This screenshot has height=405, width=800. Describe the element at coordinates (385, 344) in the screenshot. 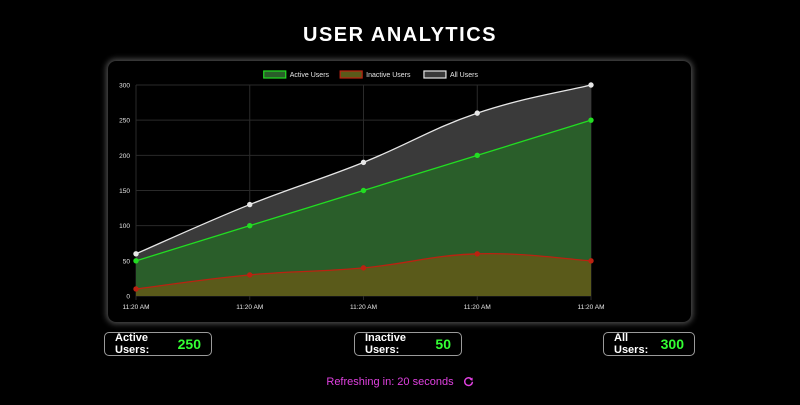

I see `inactive-users-label: Inactive Users:` at that location.